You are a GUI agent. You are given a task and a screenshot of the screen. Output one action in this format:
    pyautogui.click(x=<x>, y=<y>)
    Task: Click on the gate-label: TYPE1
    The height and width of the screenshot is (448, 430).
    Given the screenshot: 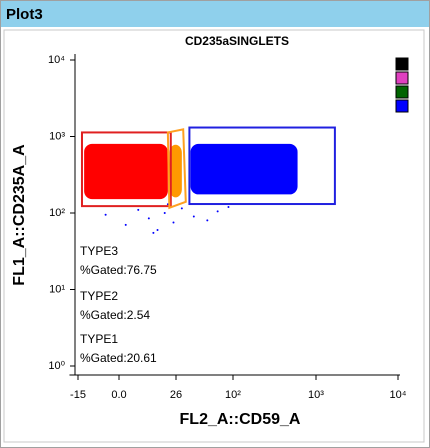 What is the action you would take?
    pyautogui.click(x=99, y=339)
    